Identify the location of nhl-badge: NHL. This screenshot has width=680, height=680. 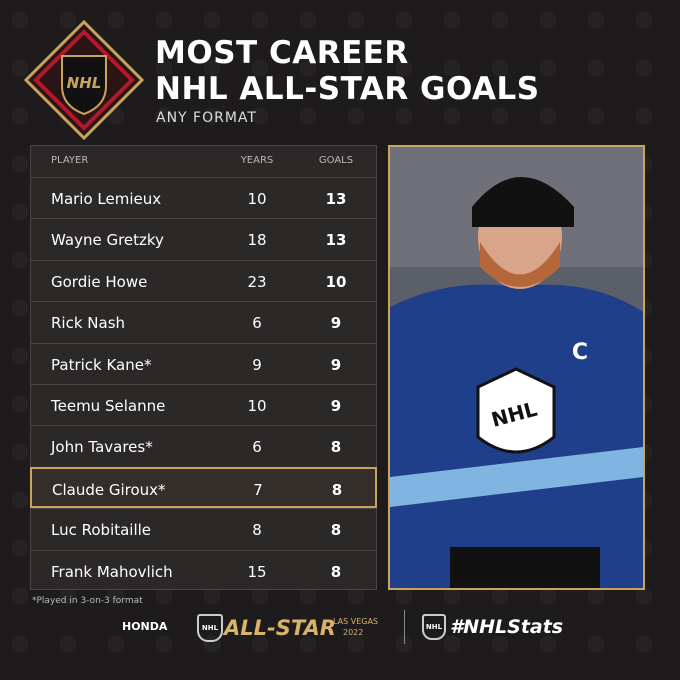
(84, 80).